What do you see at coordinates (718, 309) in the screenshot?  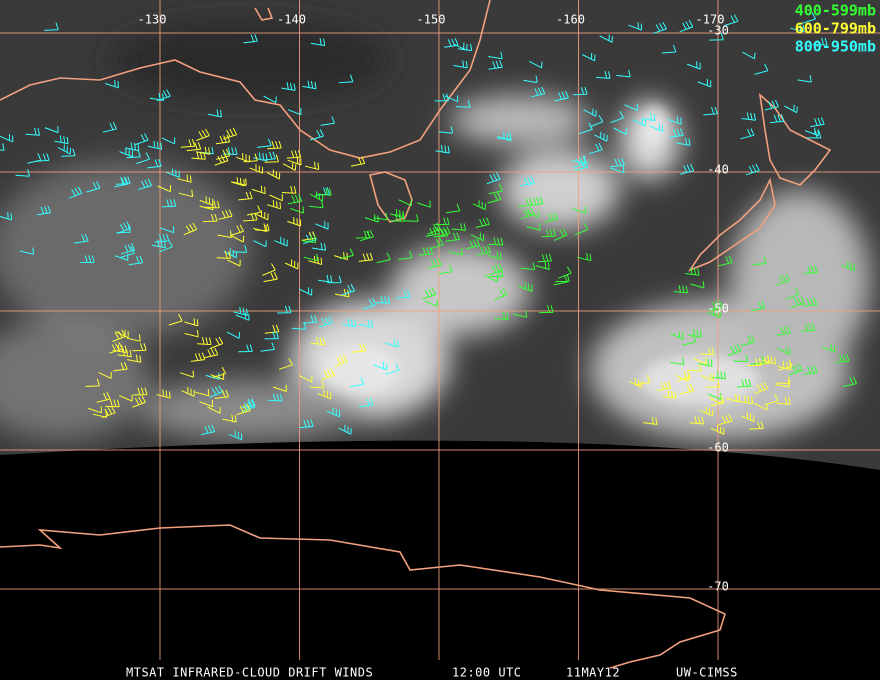 I see `latitude-label: -50` at bounding box center [718, 309].